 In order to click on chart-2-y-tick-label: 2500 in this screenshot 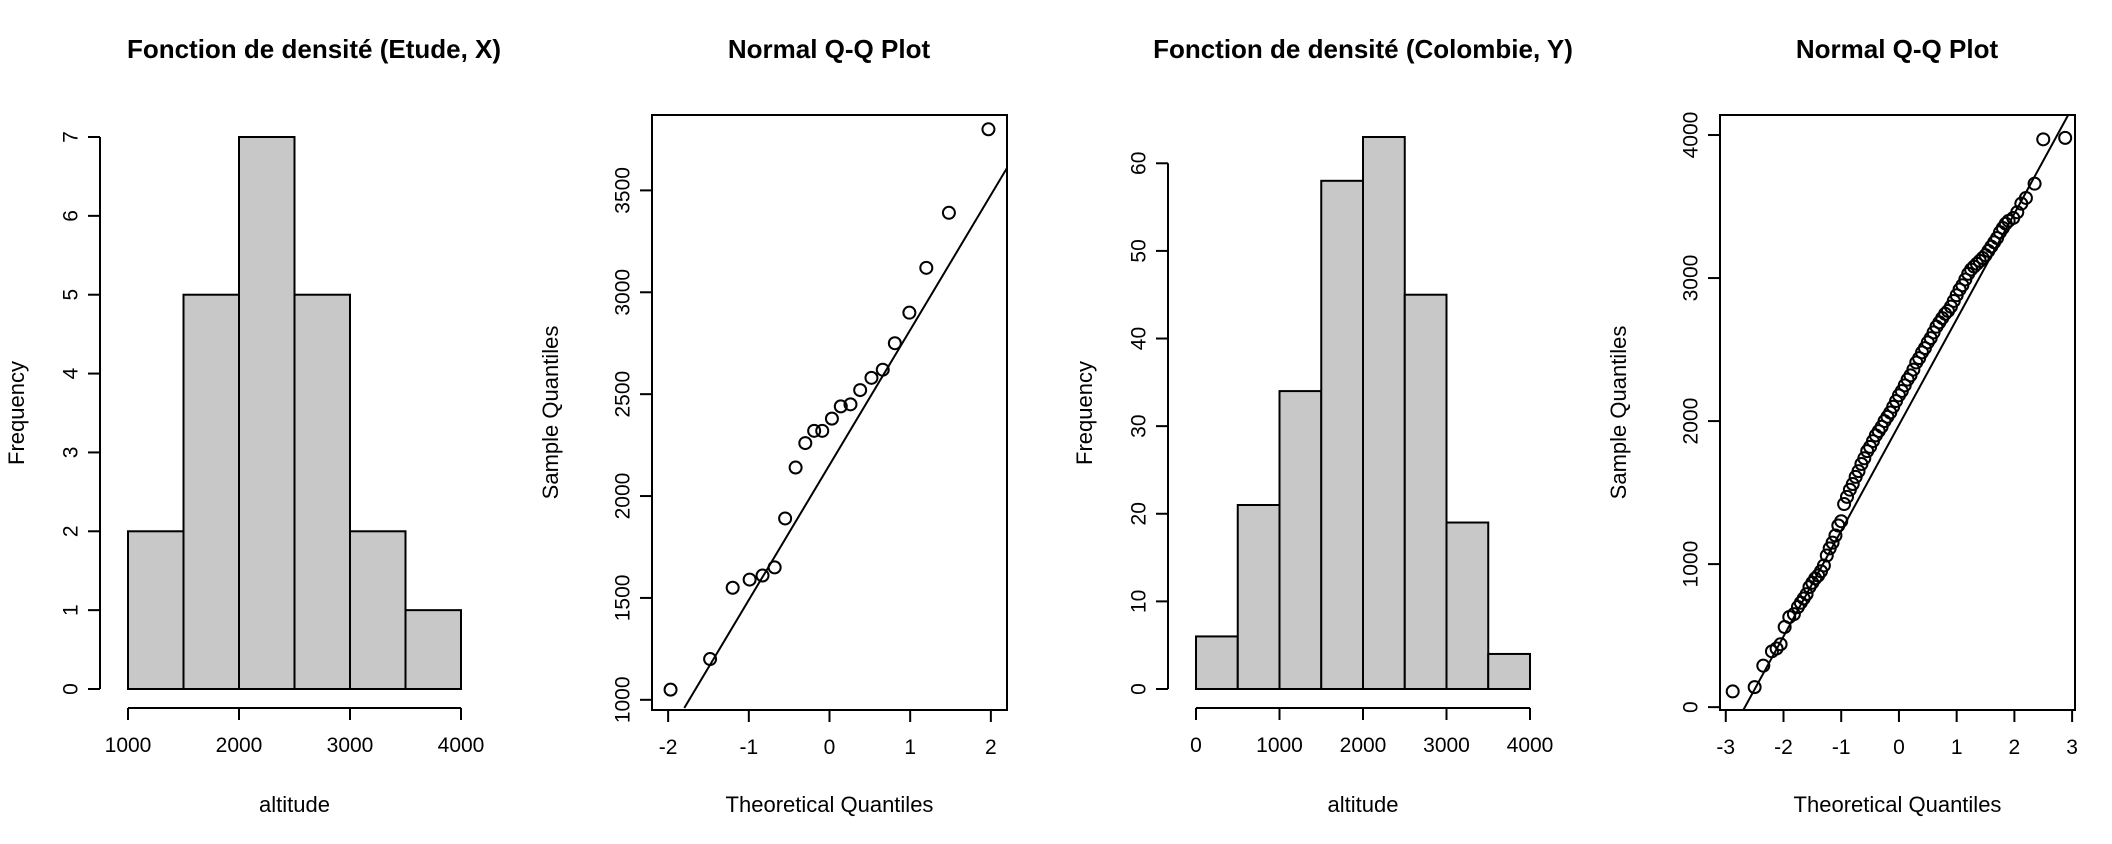, I will do `click(623, 394)`.